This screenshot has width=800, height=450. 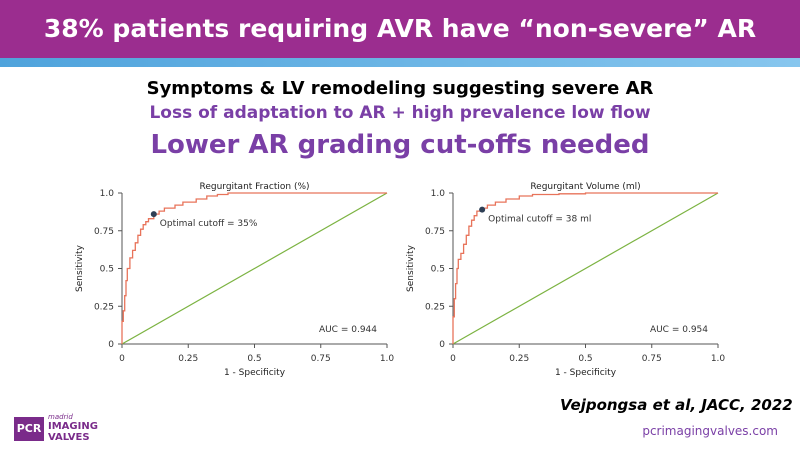 I want to click on auc-label: AUC = 0.954, so click(x=679, y=330).